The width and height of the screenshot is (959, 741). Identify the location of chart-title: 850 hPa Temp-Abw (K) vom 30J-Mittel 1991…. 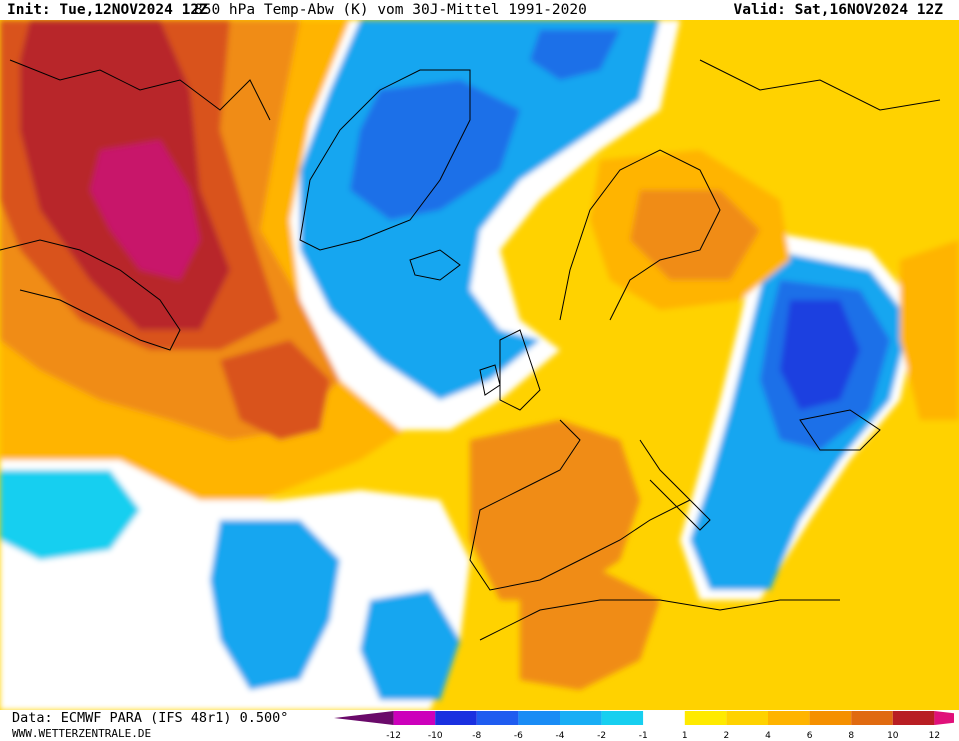
(390, 10).